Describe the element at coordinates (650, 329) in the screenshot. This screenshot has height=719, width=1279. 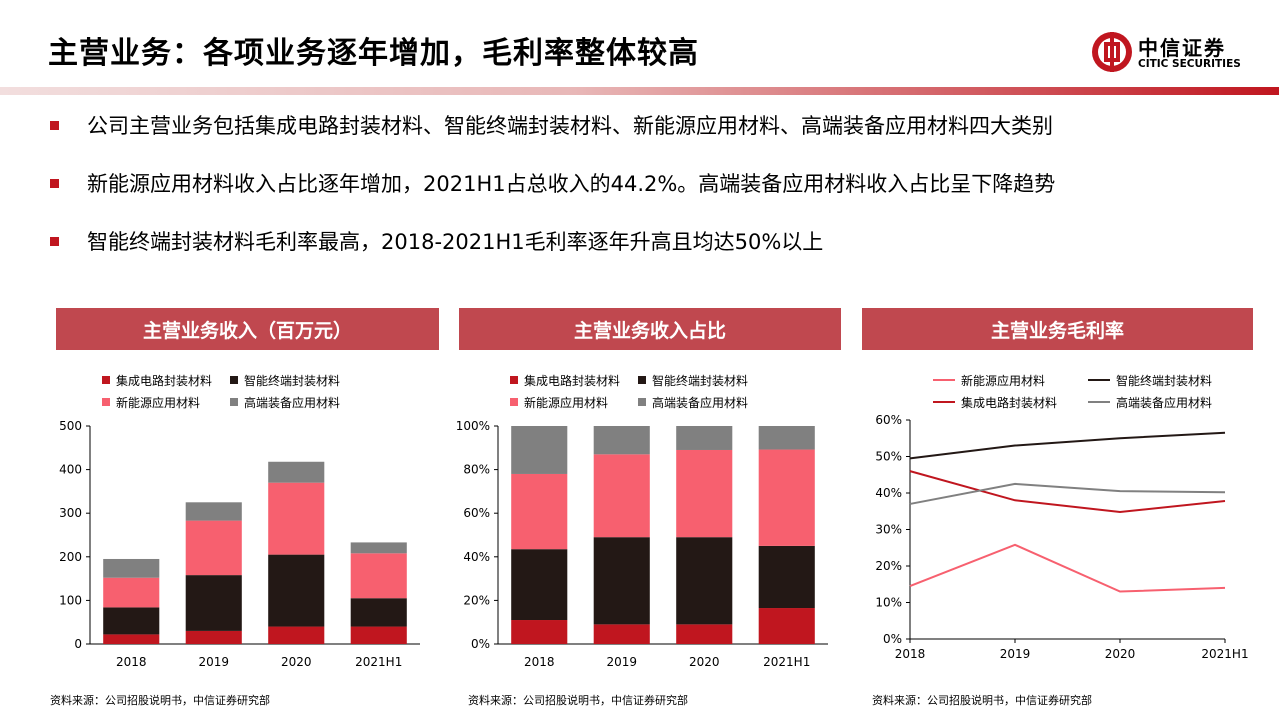
I see `share-panel-title: 主营业务收入占比` at that location.